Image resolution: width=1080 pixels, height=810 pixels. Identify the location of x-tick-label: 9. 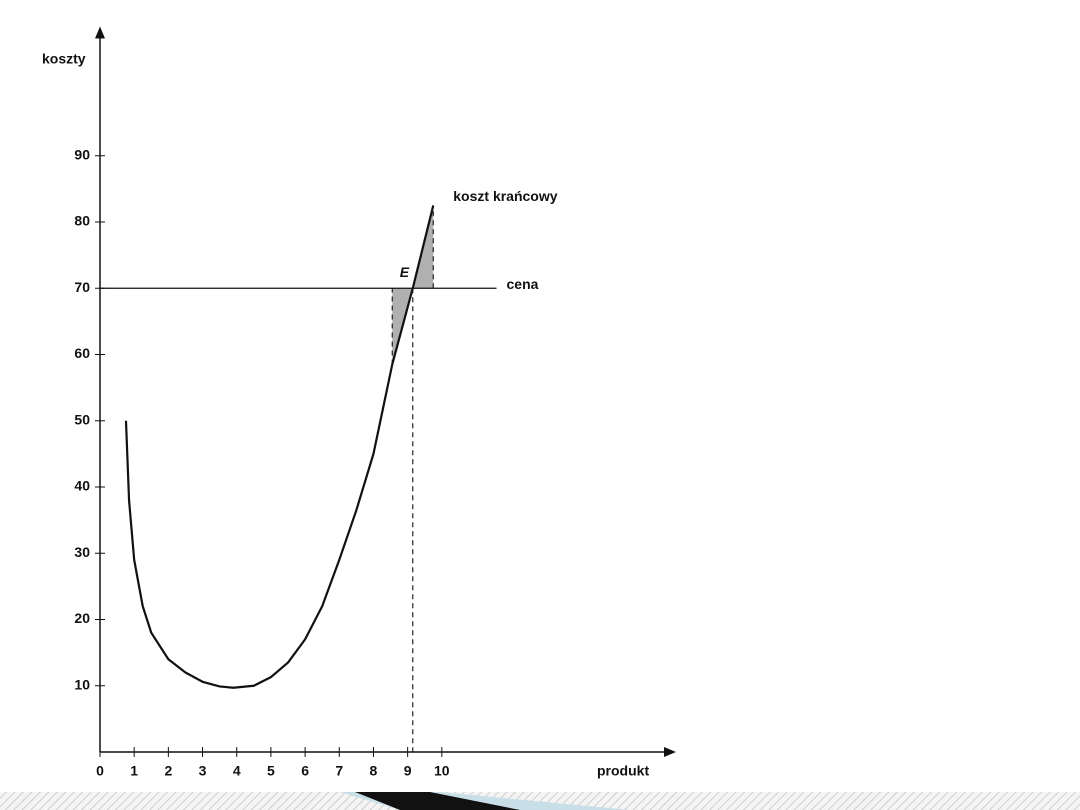
(408, 771).